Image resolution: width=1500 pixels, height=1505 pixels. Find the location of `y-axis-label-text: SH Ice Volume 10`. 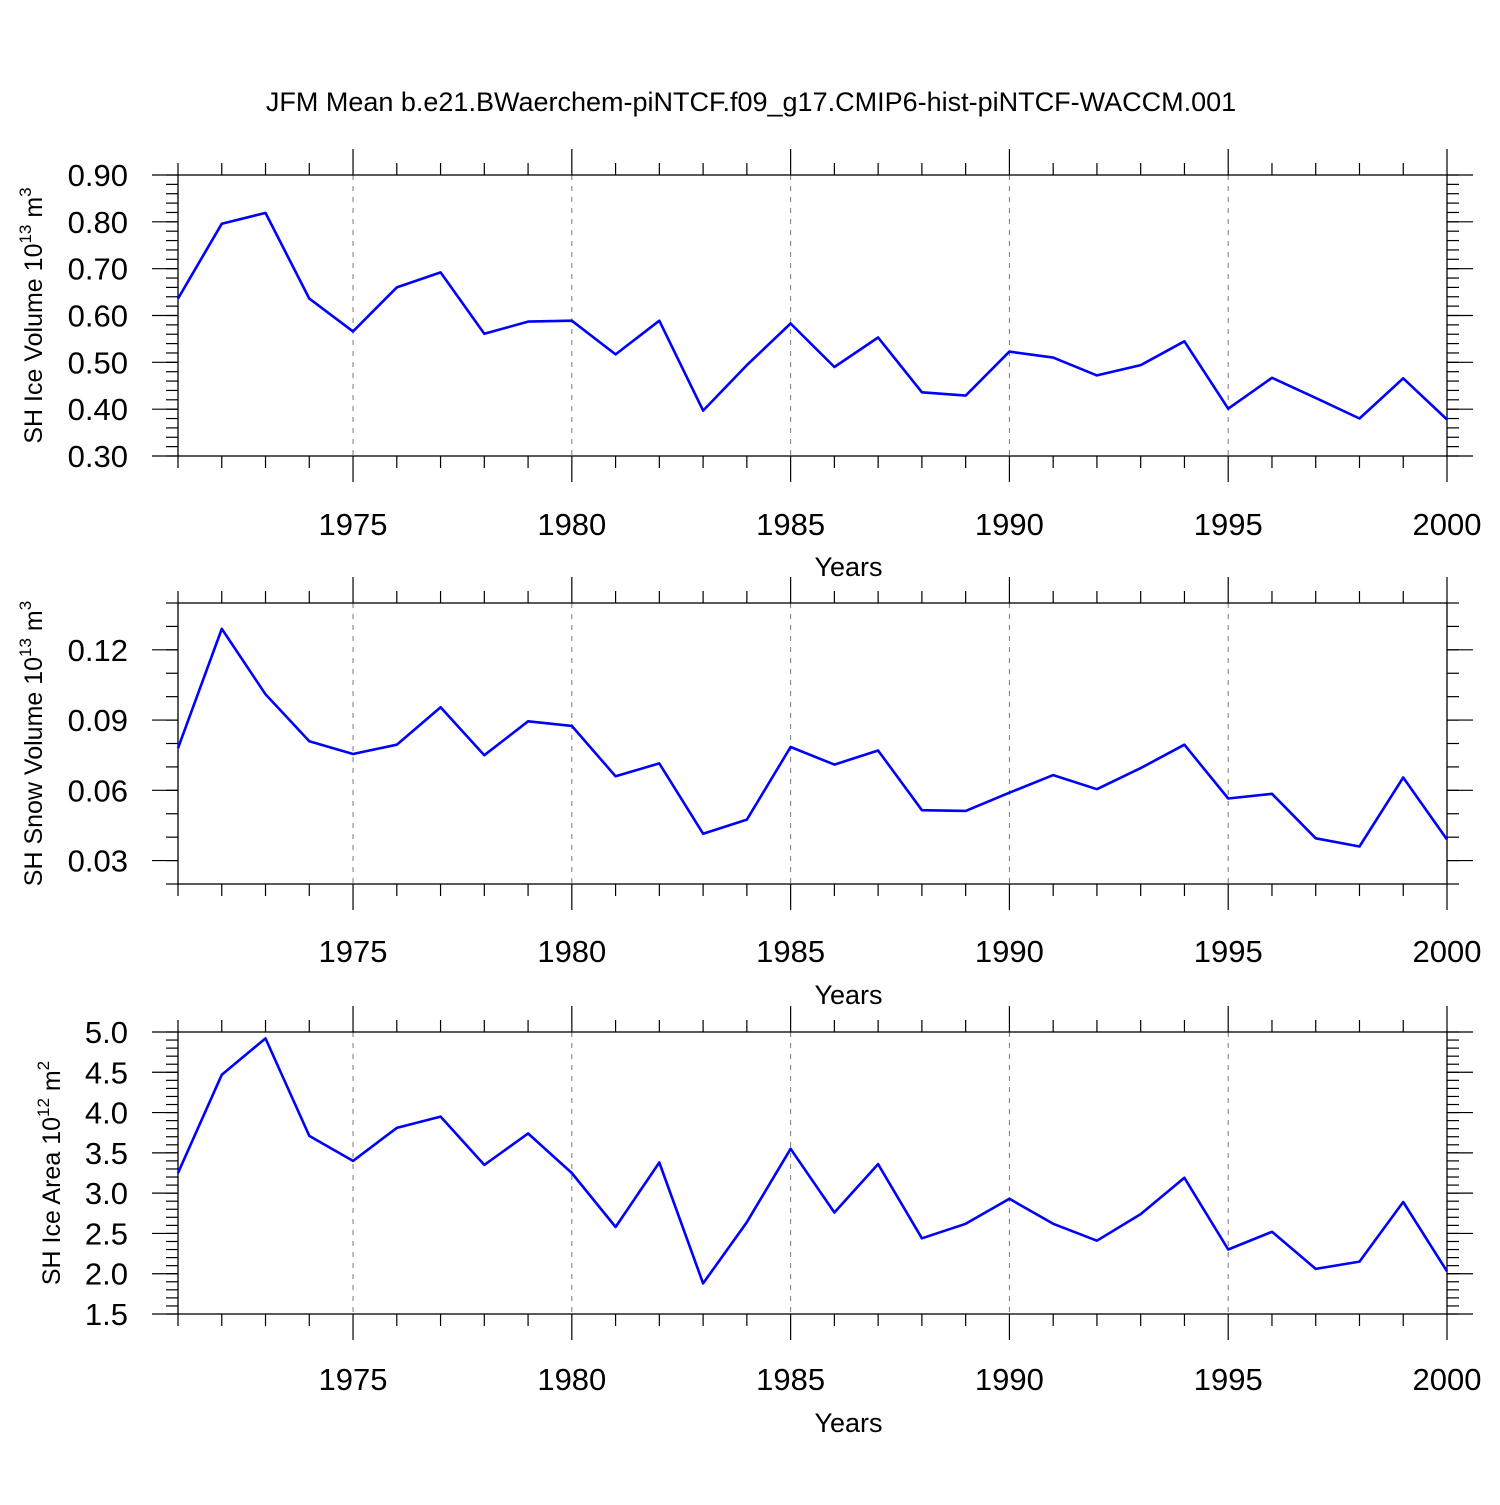

y-axis-label-text: SH Ice Volume 10 is located at coordinates (34, 344).